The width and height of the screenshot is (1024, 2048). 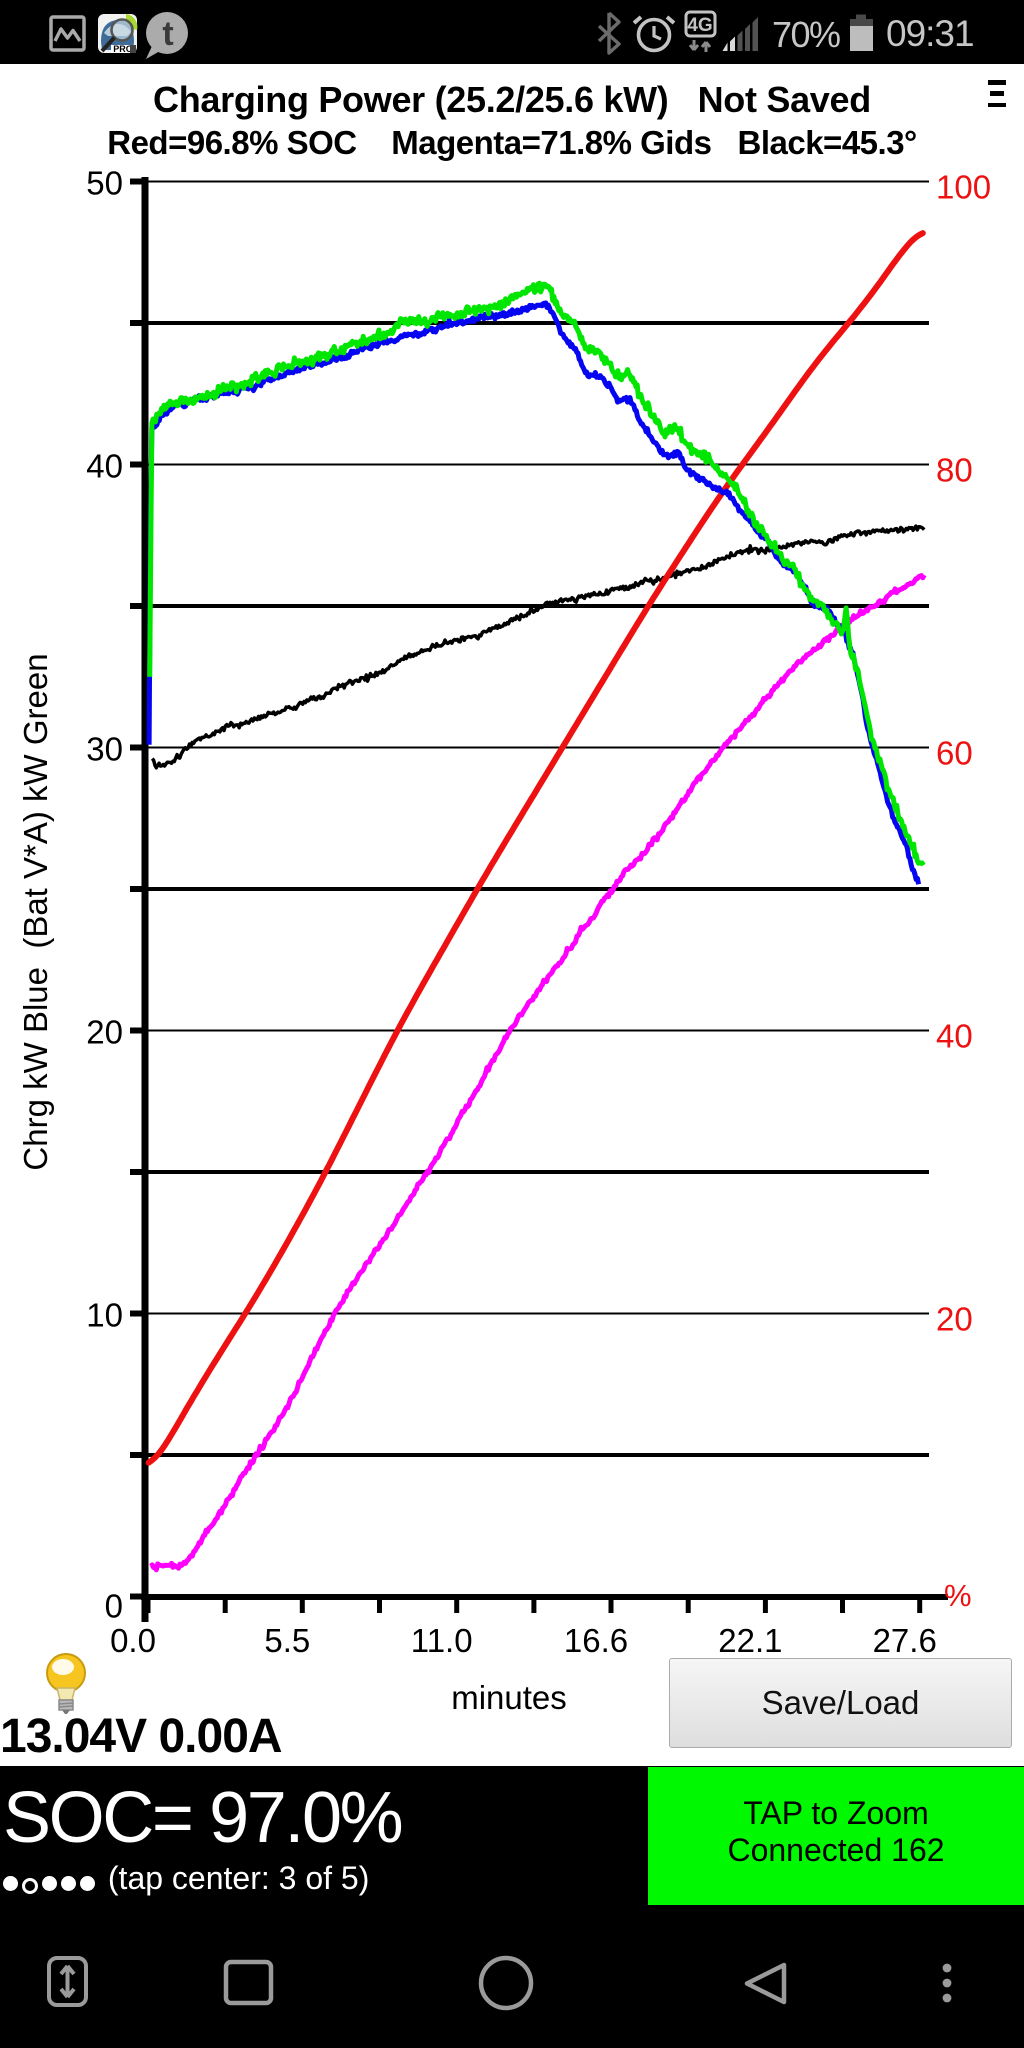 What do you see at coordinates (954, 753) in the screenshot?
I see `svg-text: 60` at bounding box center [954, 753].